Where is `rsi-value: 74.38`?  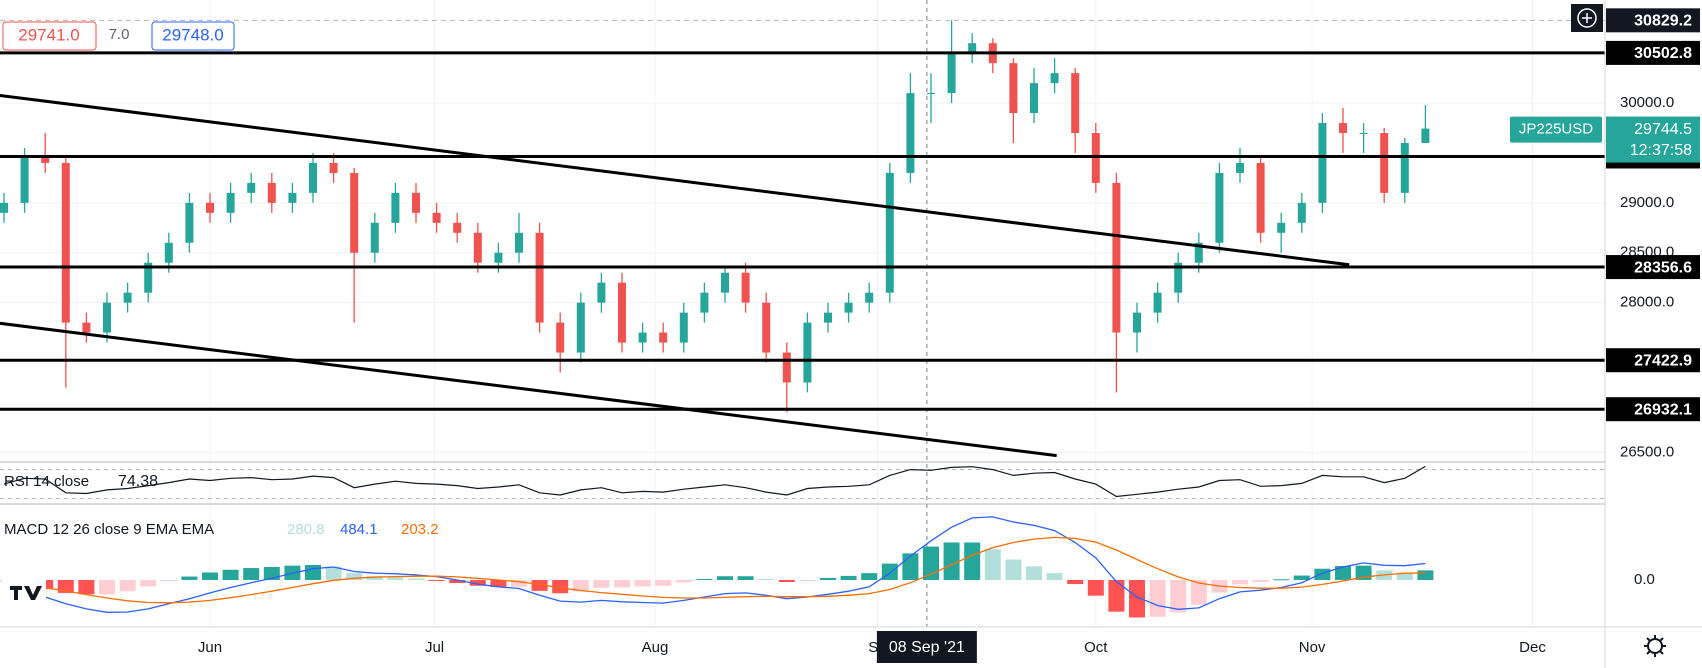 rsi-value: 74.38 is located at coordinates (138, 481).